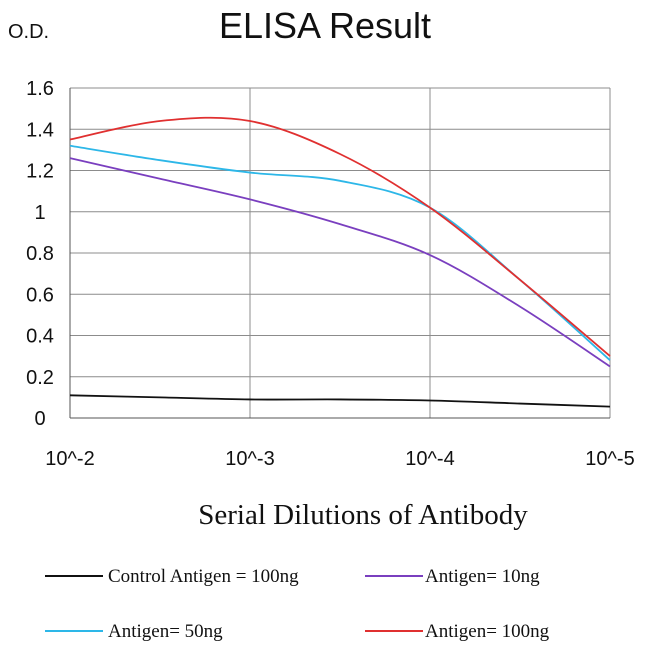  Describe the element at coordinates (40, 295) in the screenshot. I see `y-tick-label: 0.6` at that location.